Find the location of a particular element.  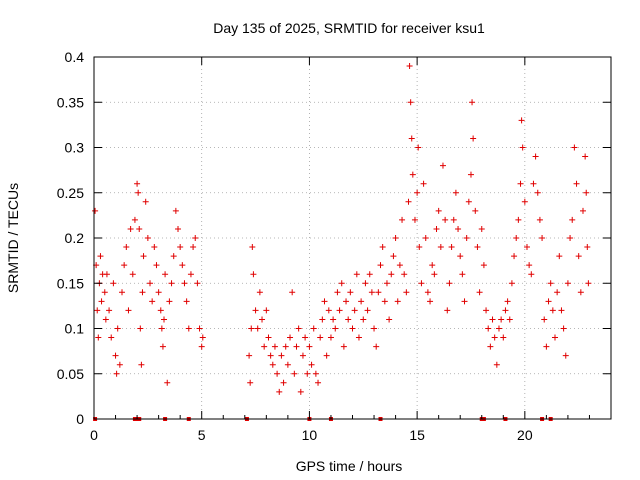

y-tick-label: 0.05 is located at coordinates (70, 374).